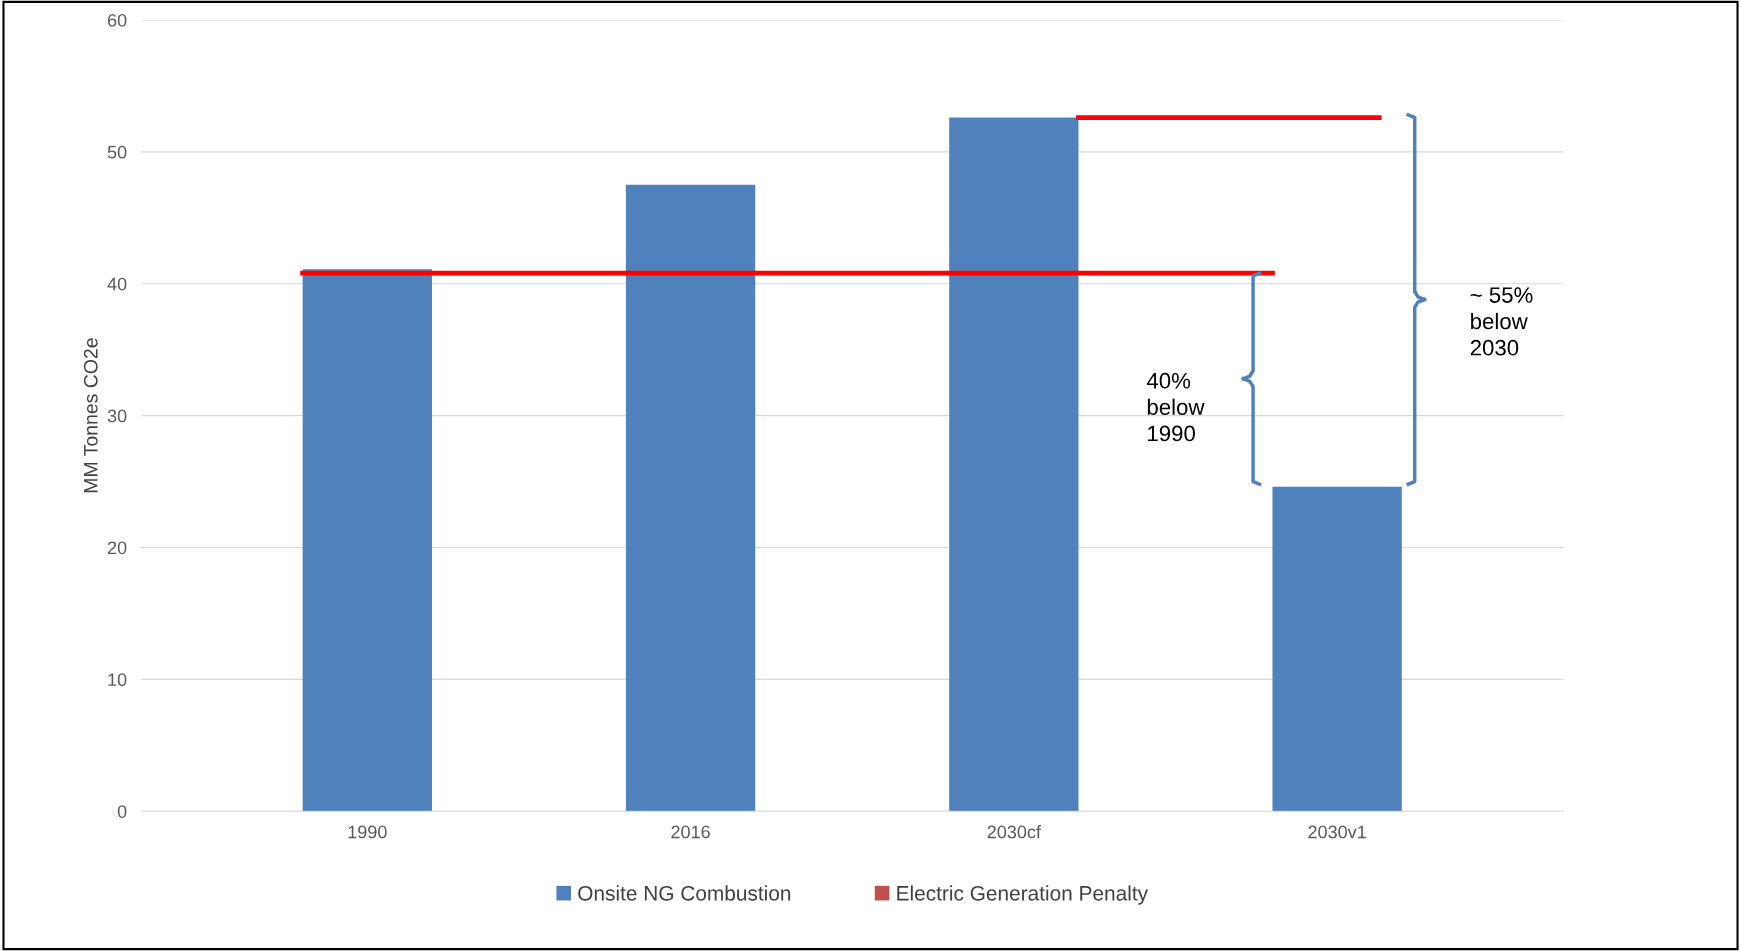 This screenshot has height=951, width=1741. I want to click on y-tick-label: 10, so click(117, 680).